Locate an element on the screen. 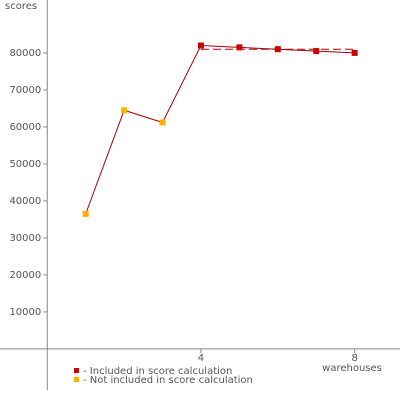 The image size is (400, 400). y-tick-label: 70000 is located at coordinates (25, 90).